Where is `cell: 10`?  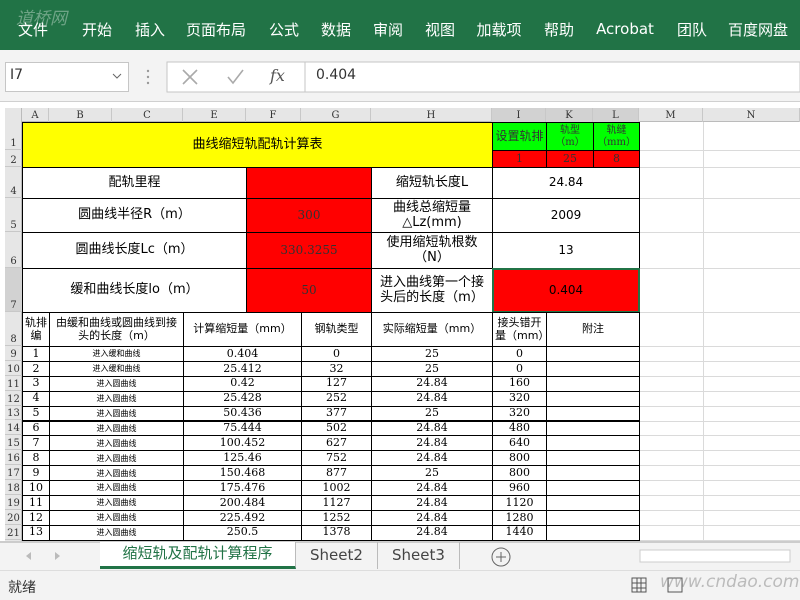
cell: 10 is located at coordinates (36, 488).